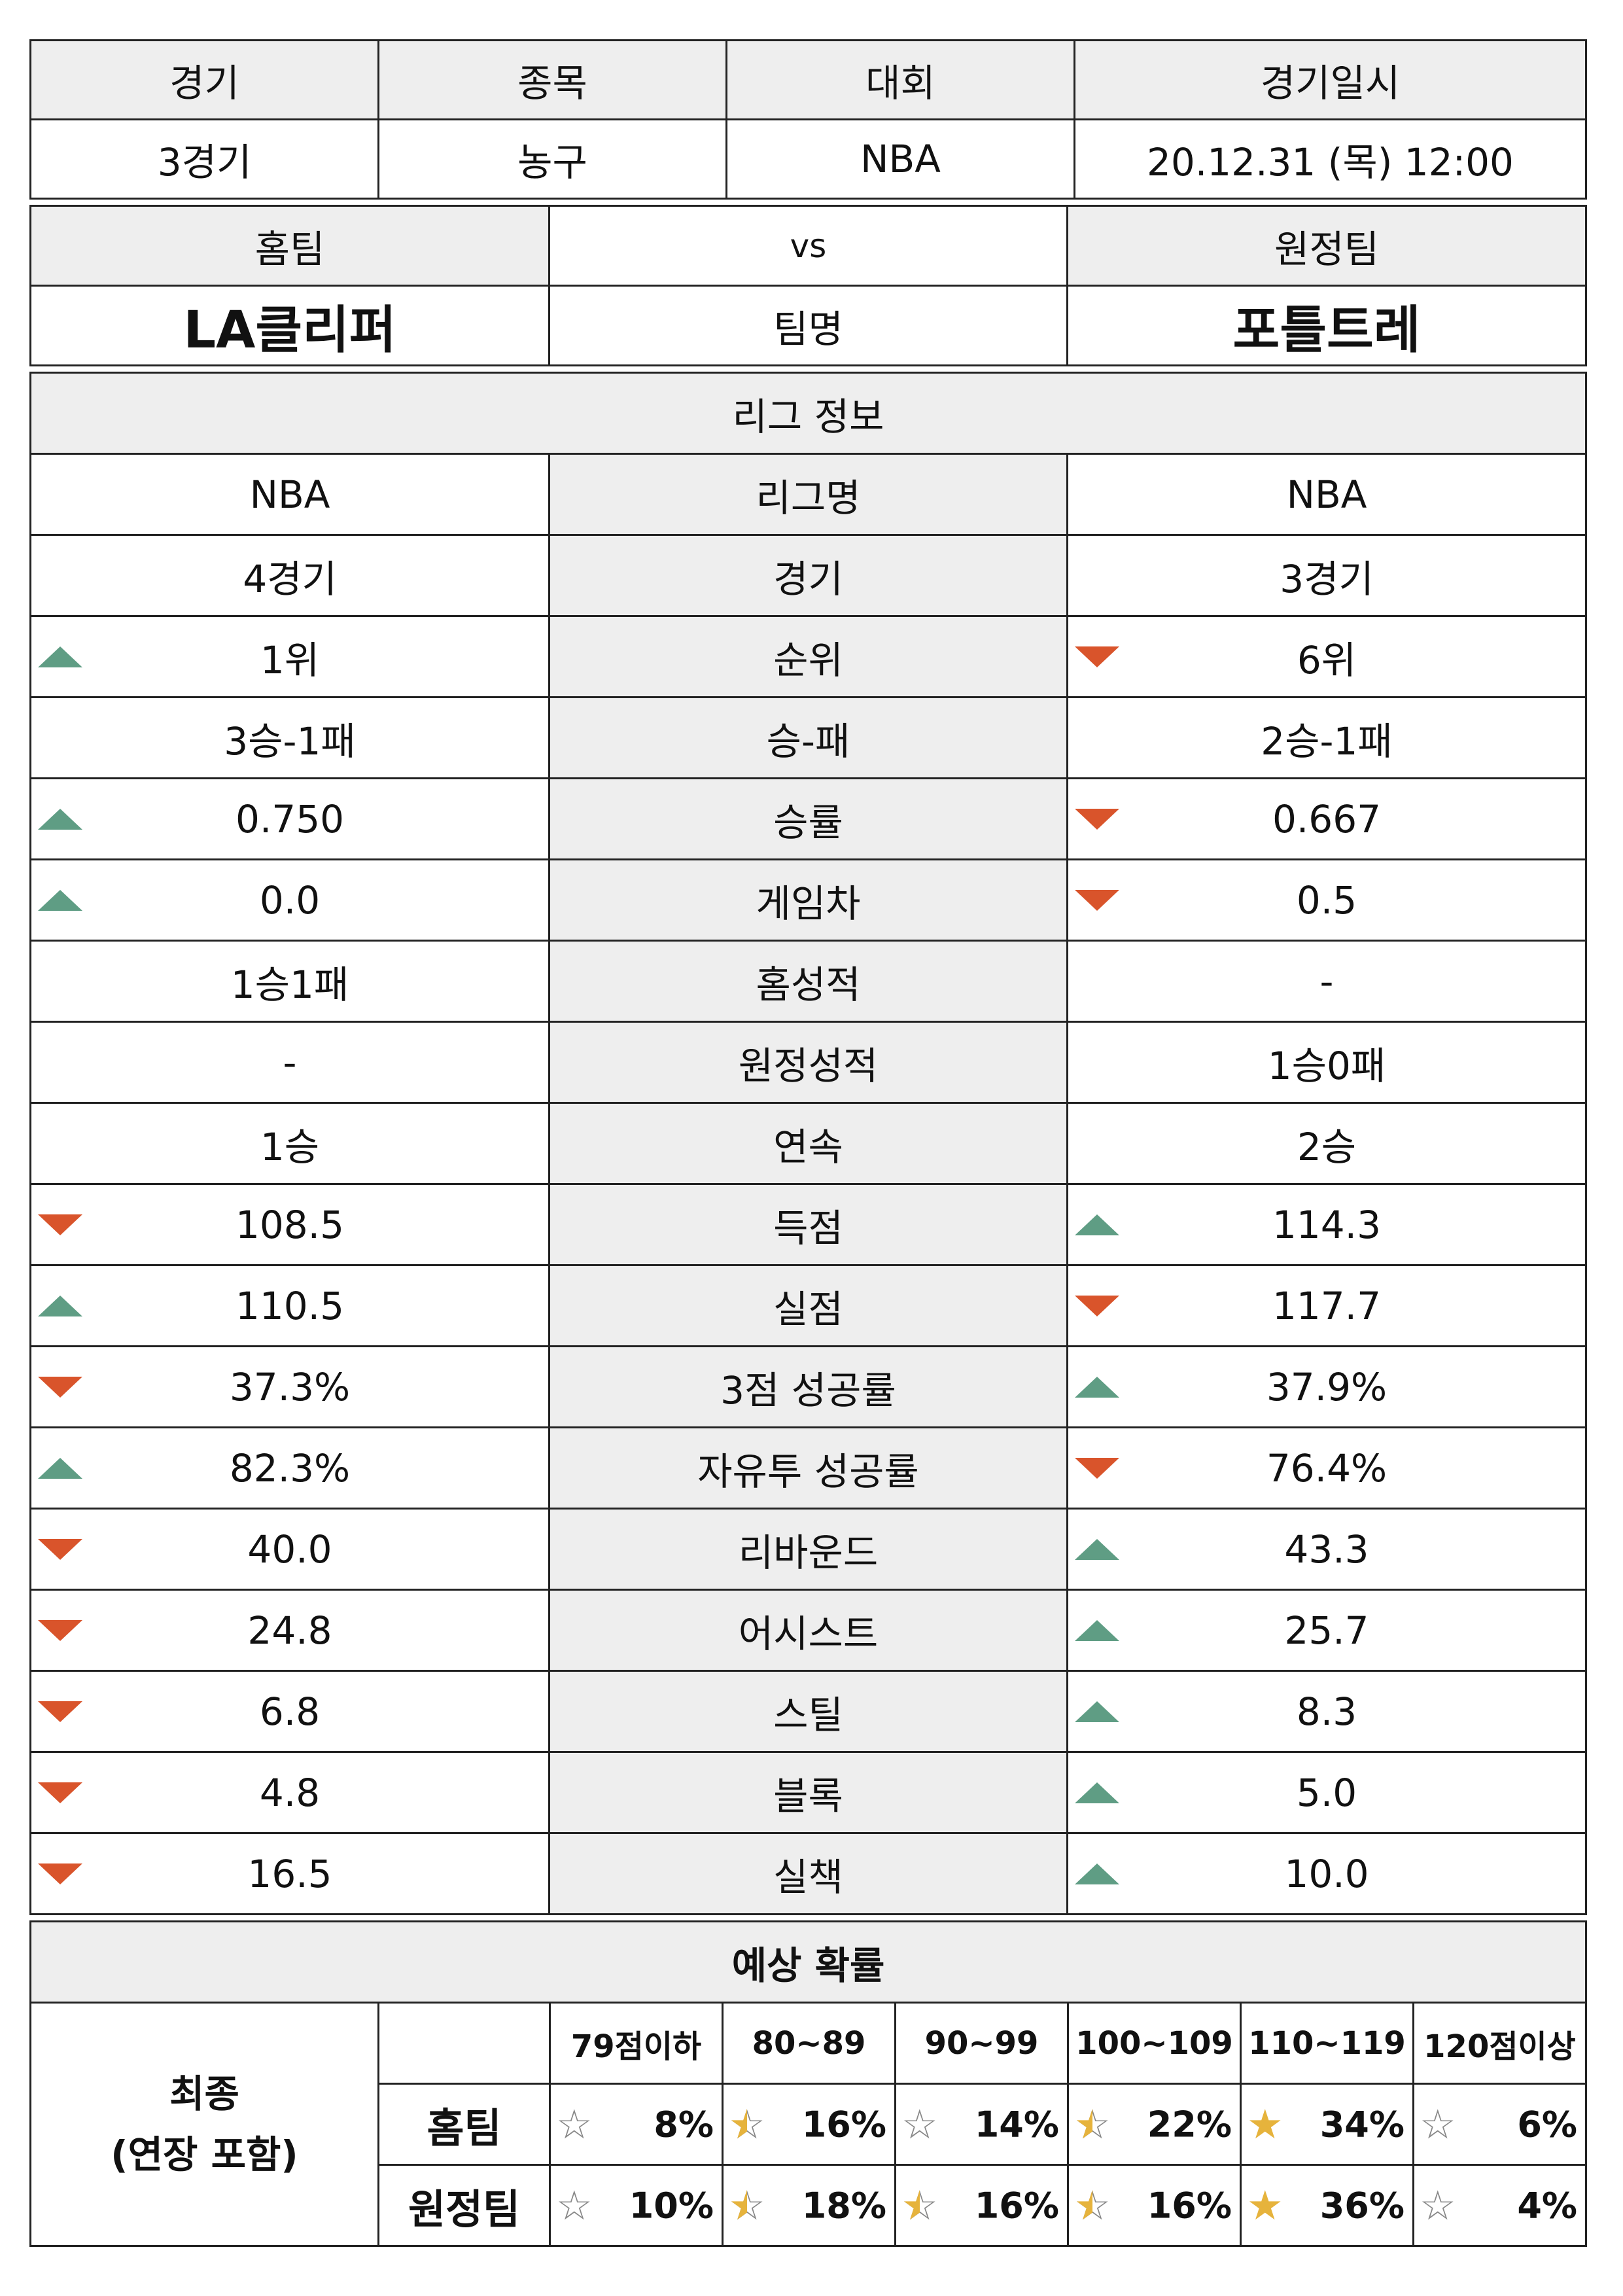  Describe the element at coordinates (808, 325) in the screenshot. I see `team-name-label: 팀명` at that location.